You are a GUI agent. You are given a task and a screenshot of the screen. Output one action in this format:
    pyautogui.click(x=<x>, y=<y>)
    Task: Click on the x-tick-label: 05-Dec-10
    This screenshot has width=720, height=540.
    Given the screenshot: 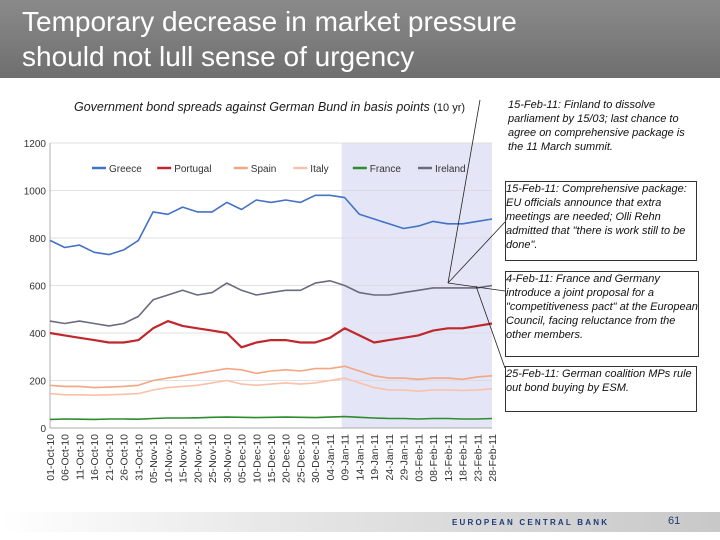 What is the action you would take?
    pyautogui.click(x=243, y=458)
    